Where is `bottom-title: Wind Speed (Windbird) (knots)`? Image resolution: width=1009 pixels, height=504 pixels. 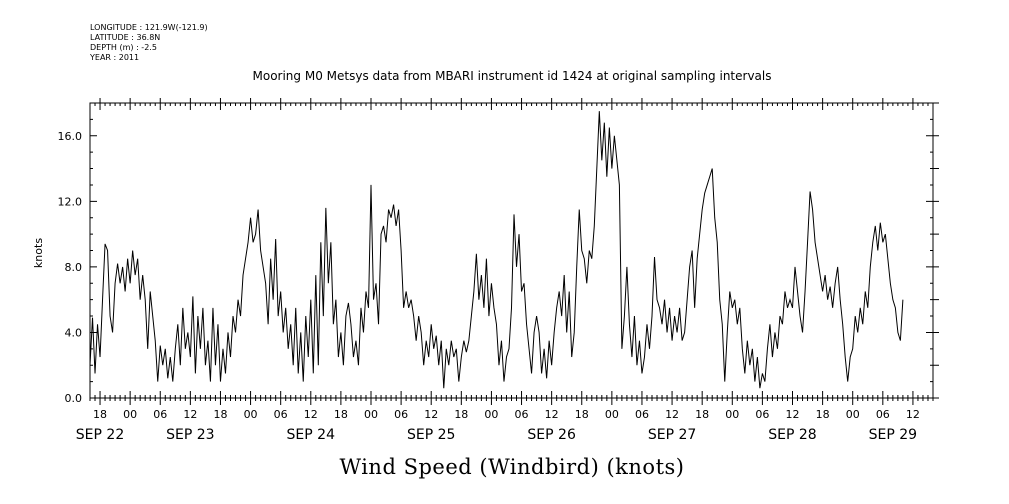 bottom-title: Wind Speed (Windbird) (knots) is located at coordinates (512, 467).